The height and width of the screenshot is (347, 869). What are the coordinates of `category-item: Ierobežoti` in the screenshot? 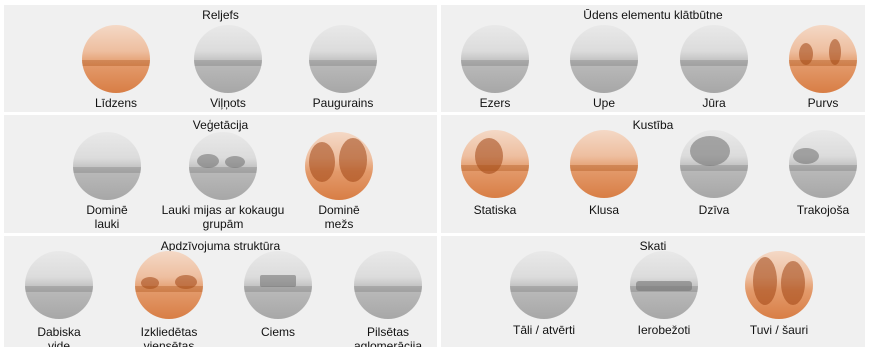 It's located at (664, 294).